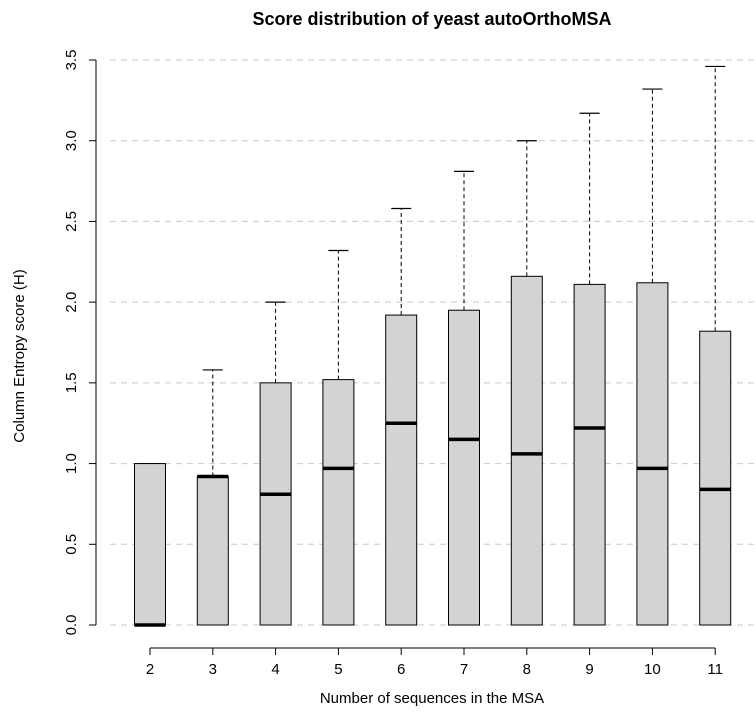 This screenshot has width=756, height=718. What do you see at coordinates (401, 669) in the screenshot?
I see `x-tick-label: 6` at bounding box center [401, 669].